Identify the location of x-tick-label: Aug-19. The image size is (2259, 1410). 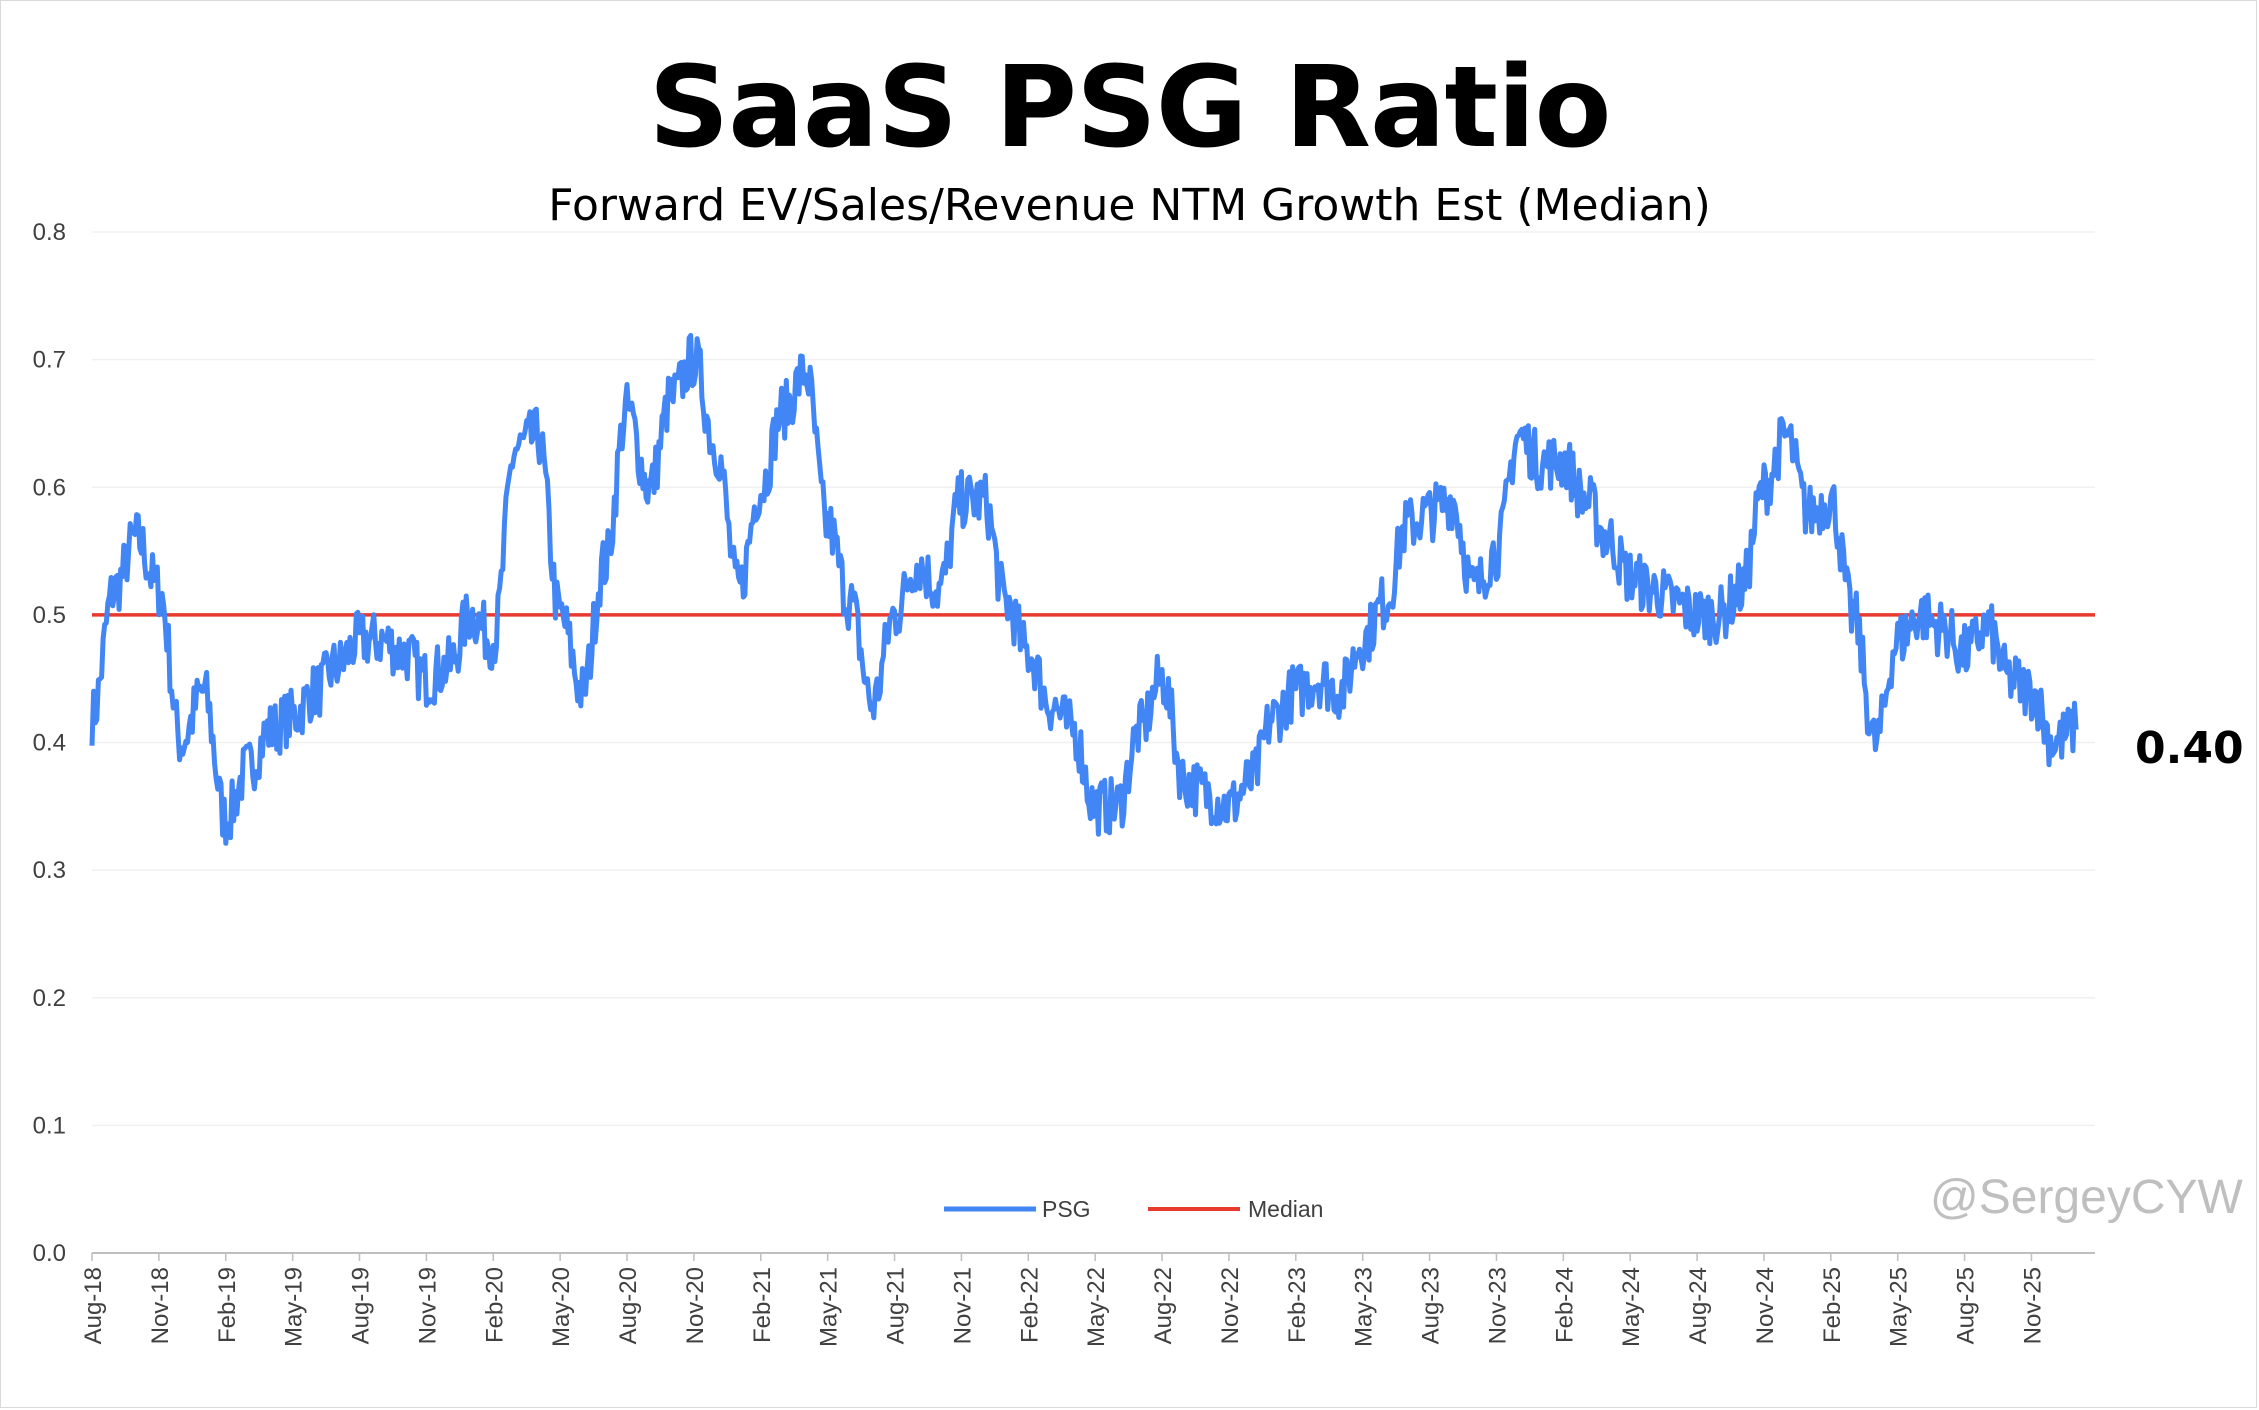
(361, 1305).